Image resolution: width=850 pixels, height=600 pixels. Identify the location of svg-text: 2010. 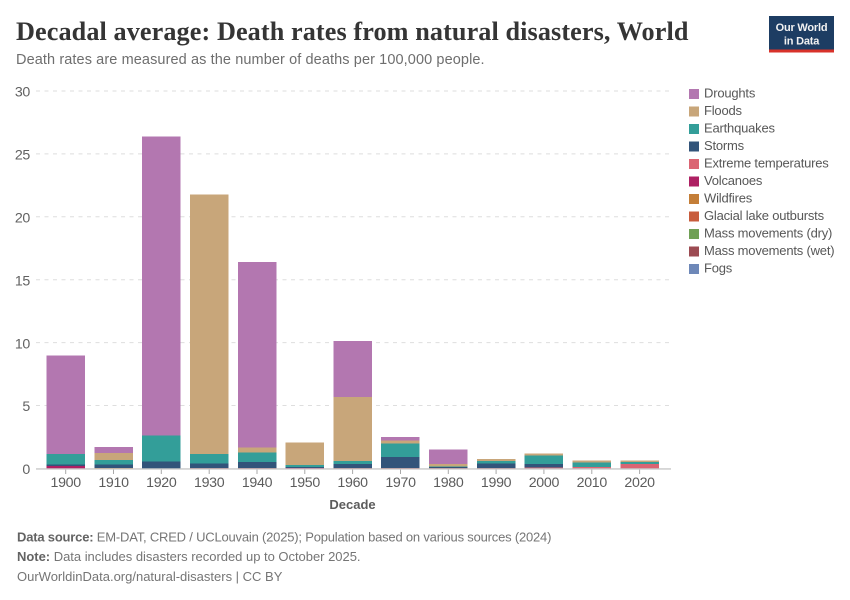
(592, 483).